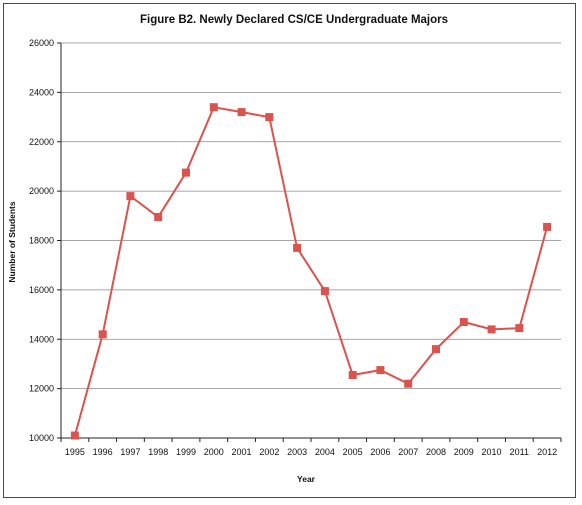 This screenshot has width=582, height=505. I want to click on x-tick-label: 2010, so click(492, 452).